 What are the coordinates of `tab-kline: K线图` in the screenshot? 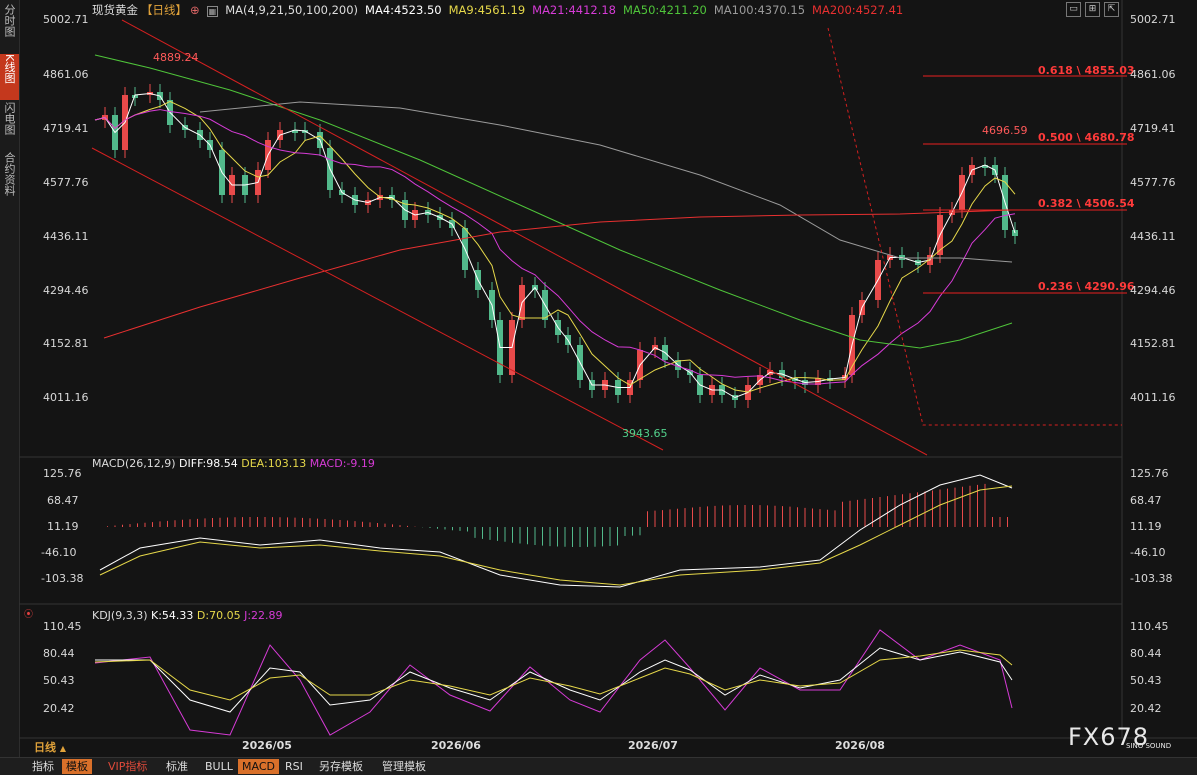 It's located at (9, 77).